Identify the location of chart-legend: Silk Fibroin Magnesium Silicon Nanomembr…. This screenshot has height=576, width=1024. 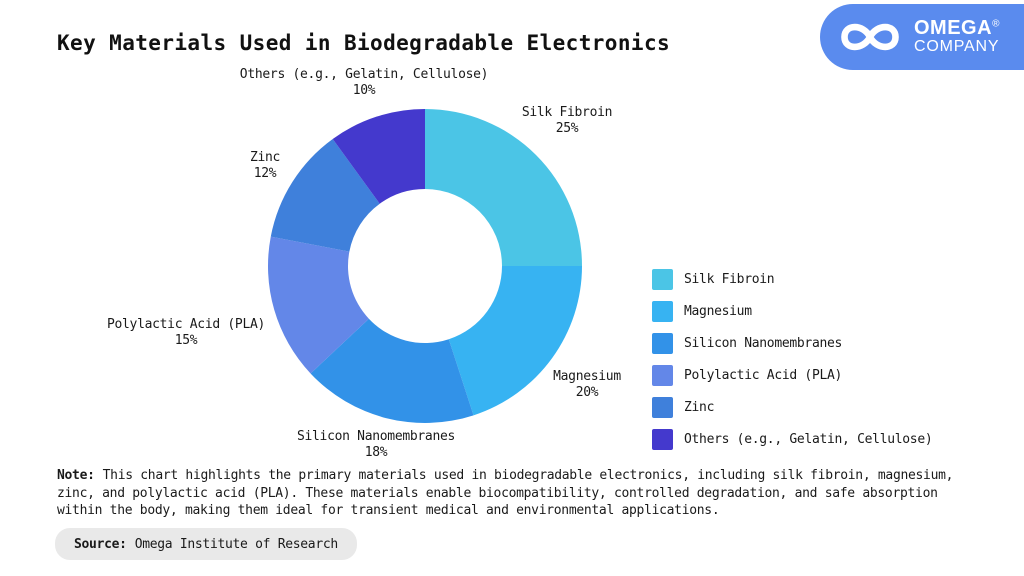
(792, 365).